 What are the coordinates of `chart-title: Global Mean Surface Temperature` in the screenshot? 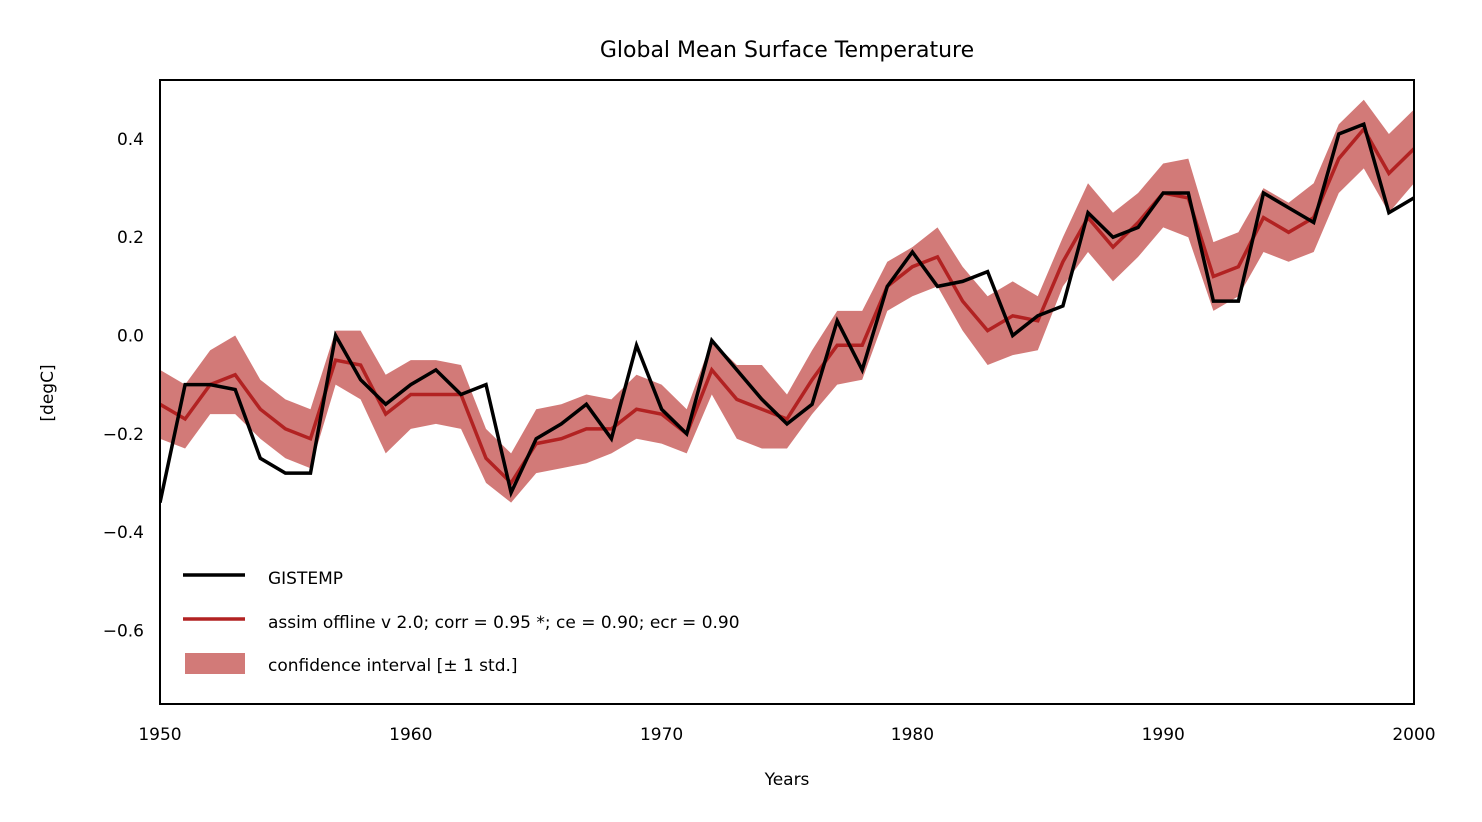 It's located at (787, 50).